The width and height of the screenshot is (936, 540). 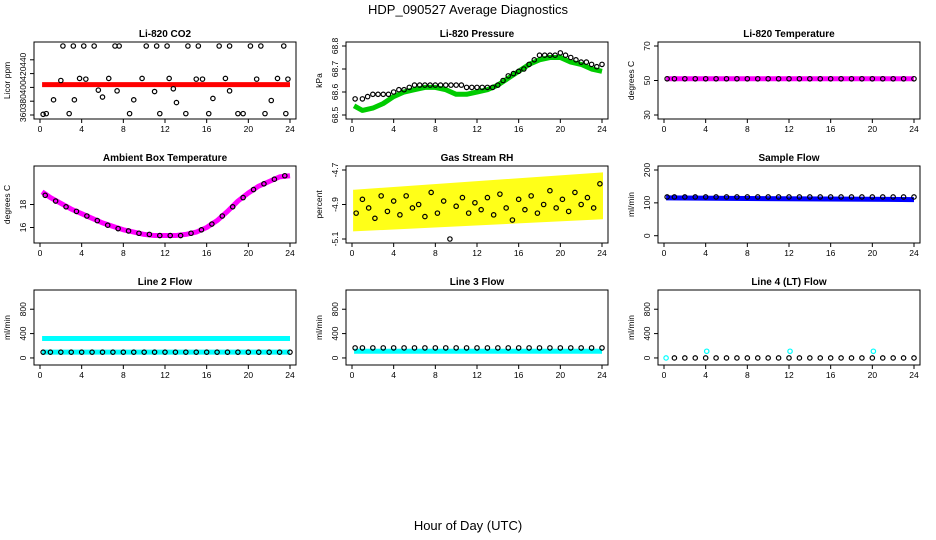 I want to click on y-tick-label: 360, so click(x=23, y=115).